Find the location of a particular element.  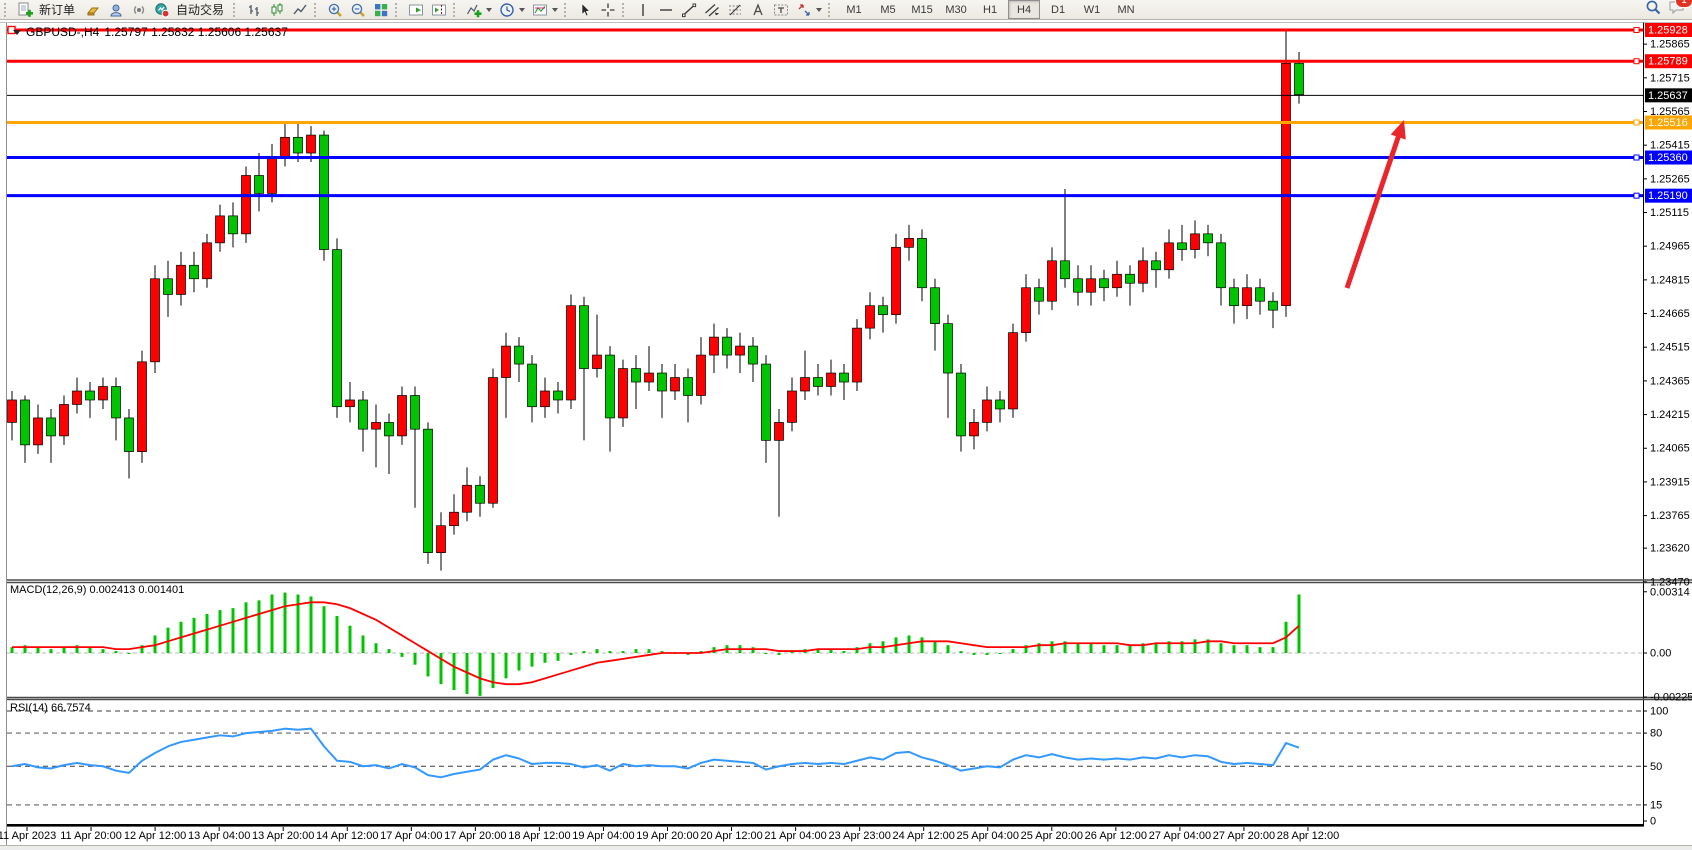

arrows-dropdown-caret is located at coordinates (819, 9).